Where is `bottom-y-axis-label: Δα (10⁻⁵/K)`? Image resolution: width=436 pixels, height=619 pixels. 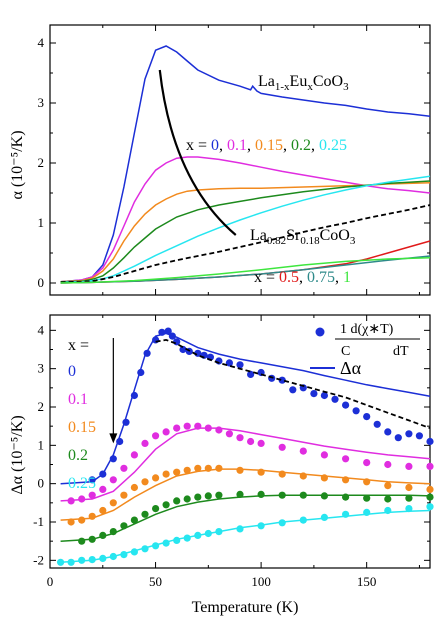 bottom-y-axis-label: Δα (10⁻⁵/K) is located at coordinates (17, 454).